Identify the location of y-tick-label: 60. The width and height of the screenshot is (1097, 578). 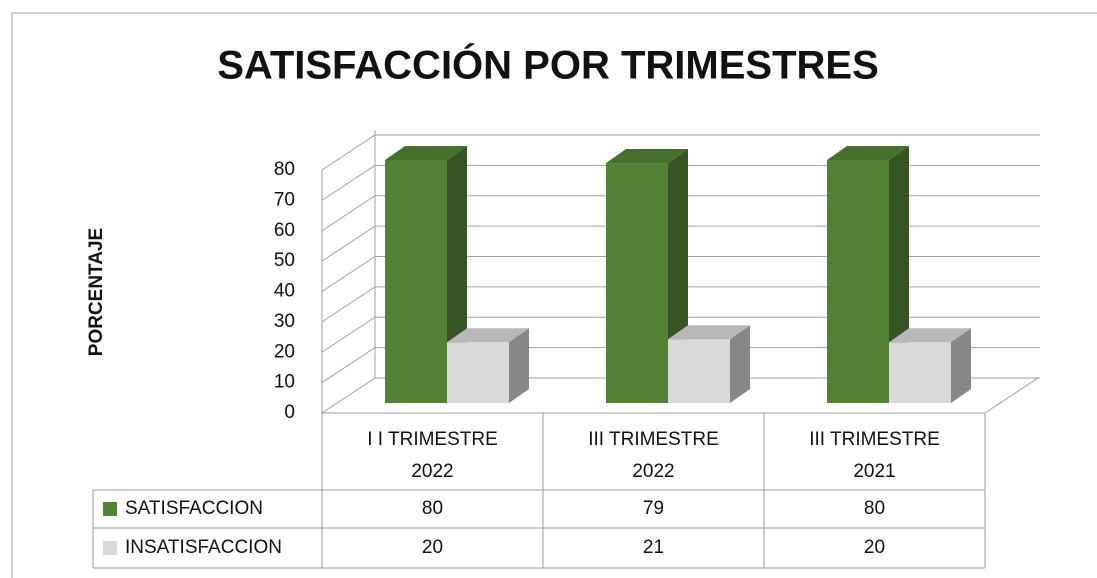
(284, 230).